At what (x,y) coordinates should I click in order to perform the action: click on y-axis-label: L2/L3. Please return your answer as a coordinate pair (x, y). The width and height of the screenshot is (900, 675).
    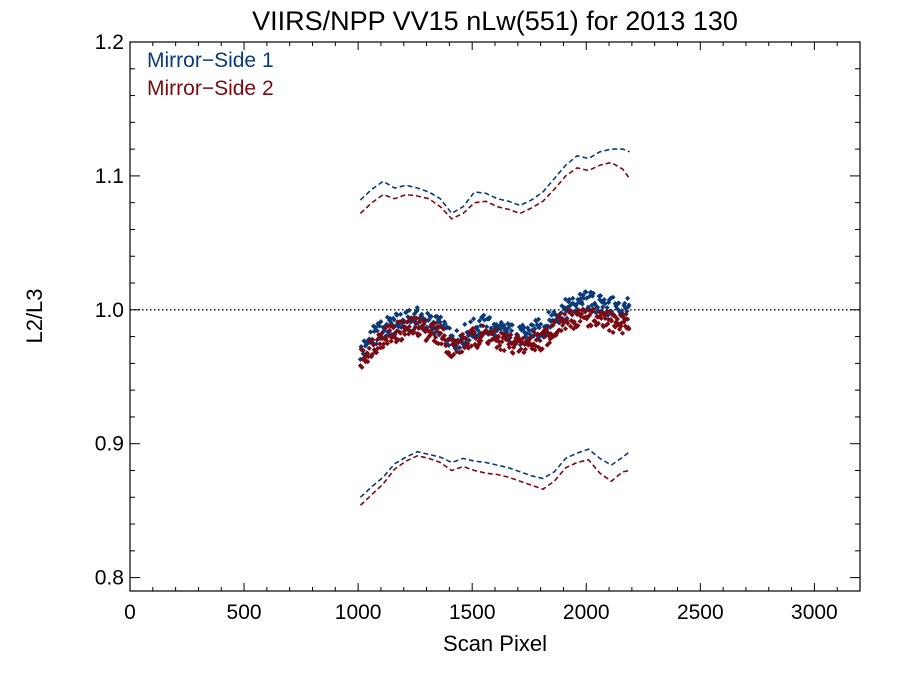
    Looking at the image, I should click on (34, 315).